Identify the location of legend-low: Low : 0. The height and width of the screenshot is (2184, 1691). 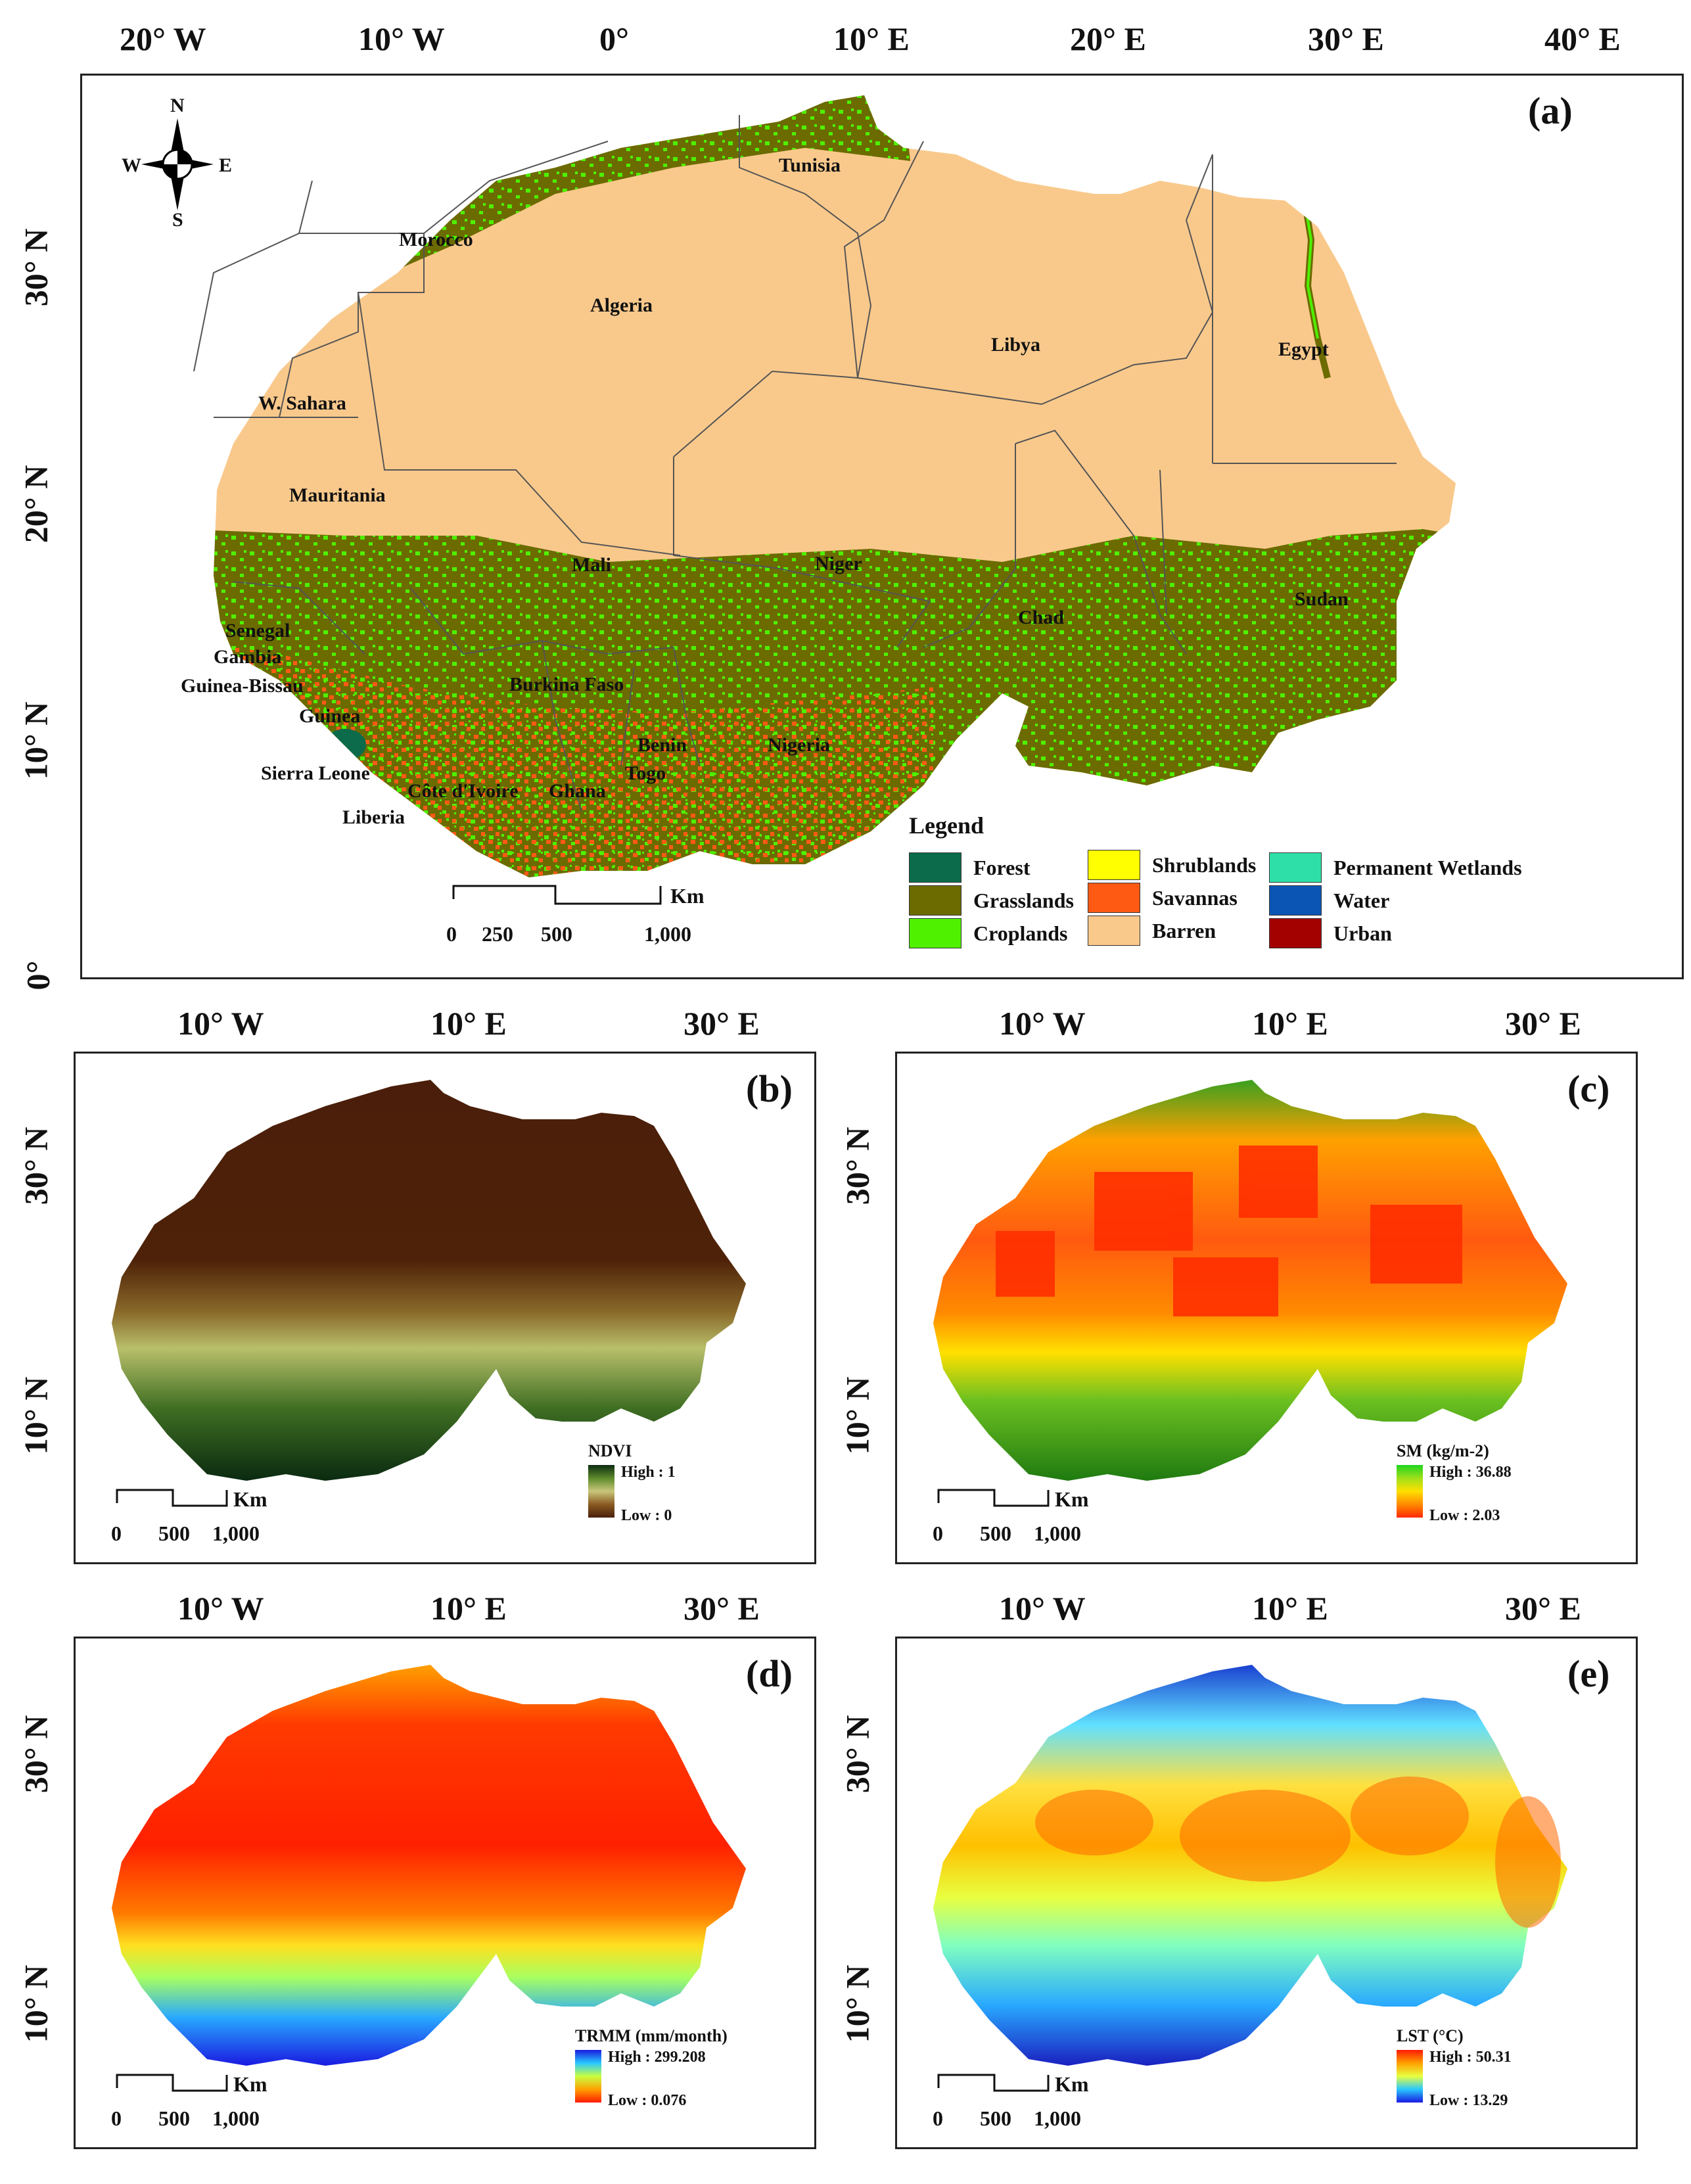
(646, 1515).